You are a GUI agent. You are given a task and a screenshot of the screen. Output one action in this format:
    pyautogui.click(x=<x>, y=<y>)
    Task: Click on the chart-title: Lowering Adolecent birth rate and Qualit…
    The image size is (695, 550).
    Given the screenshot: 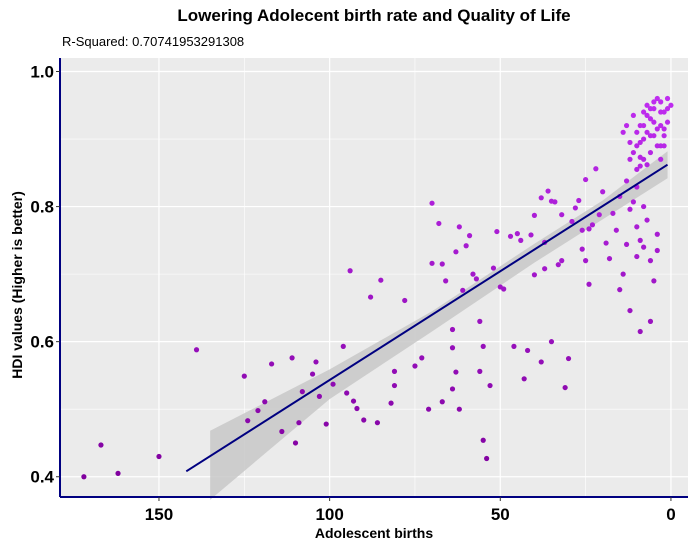 What is the action you would take?
    pyautogui.click(x=374, y=15)
    